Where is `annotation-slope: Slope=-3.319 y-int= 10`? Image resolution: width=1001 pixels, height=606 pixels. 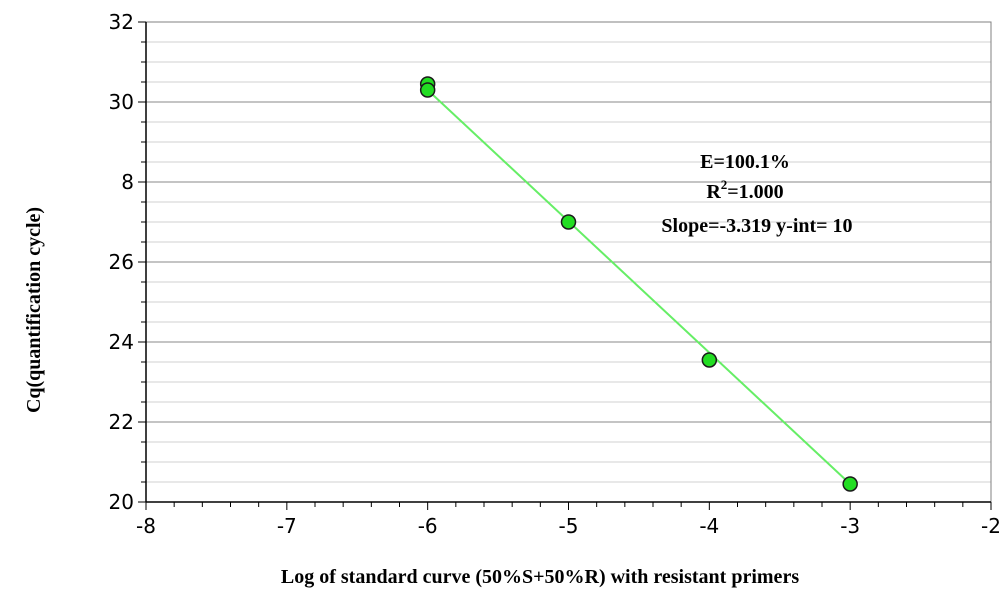
annotation-slope: Slope=-3.319 y-int= 10 is located at coordinates (756, 226).